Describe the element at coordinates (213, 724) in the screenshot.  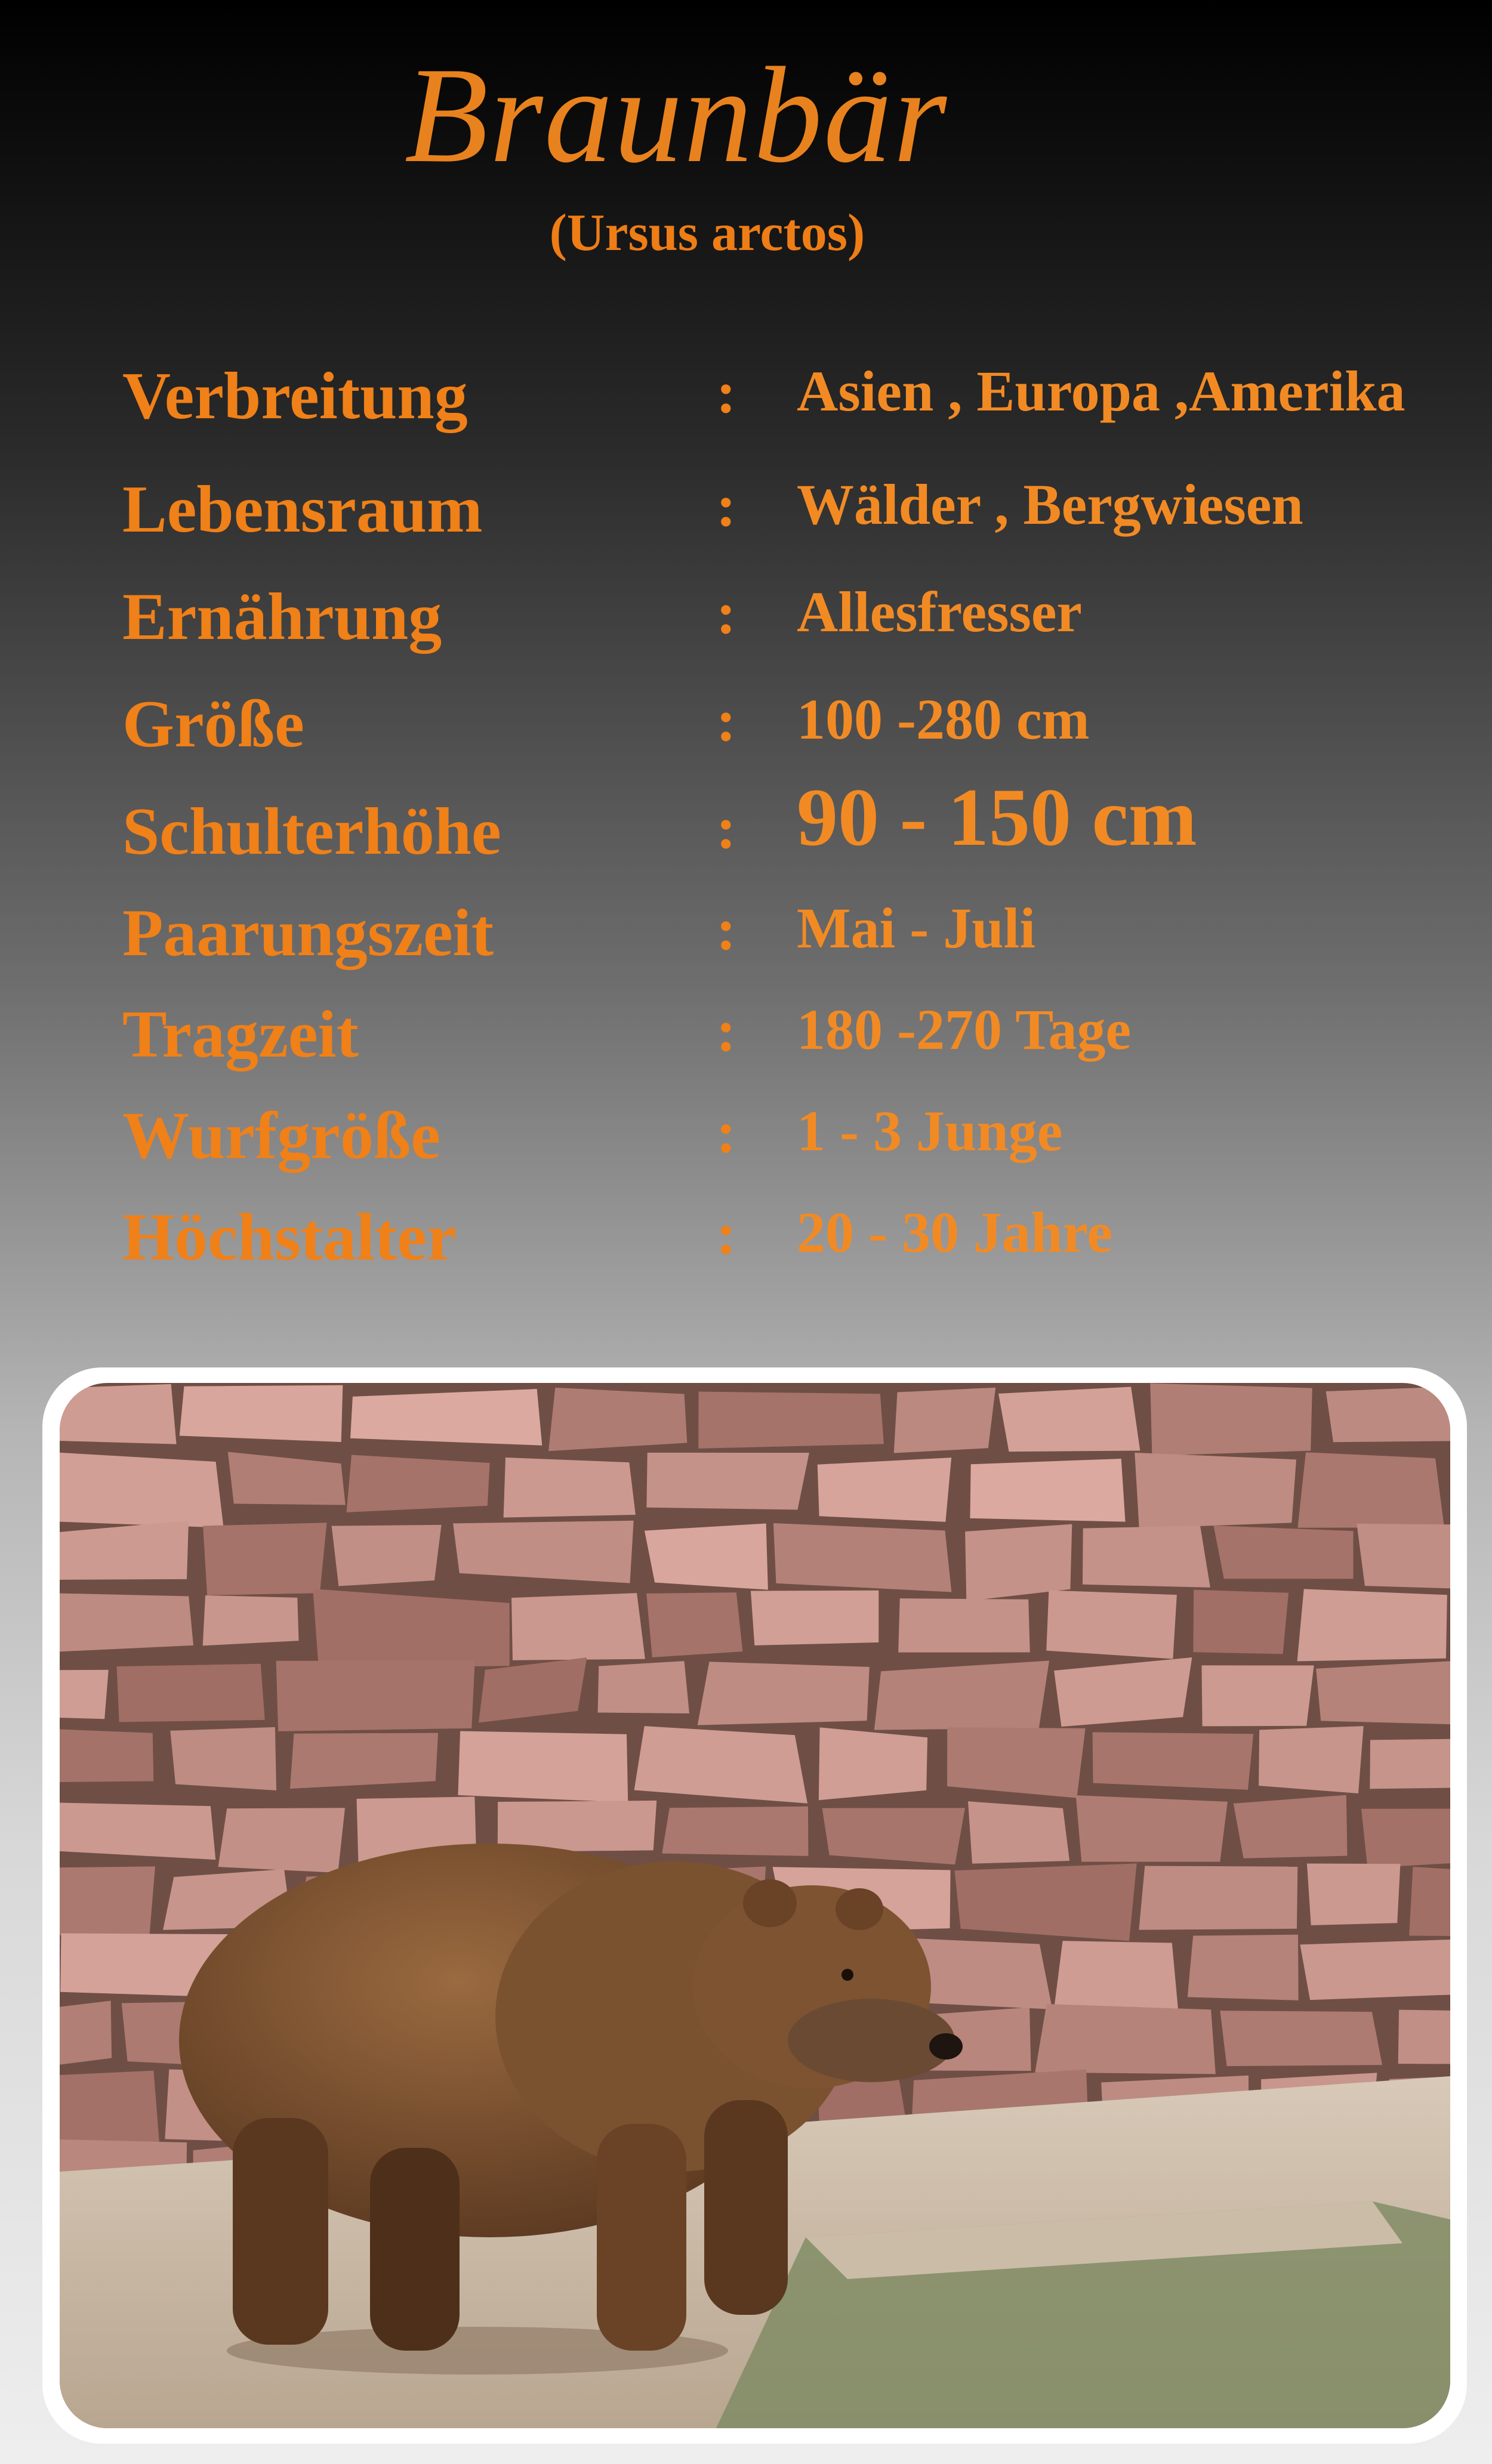
I see `fact-label: Größe` at that location.